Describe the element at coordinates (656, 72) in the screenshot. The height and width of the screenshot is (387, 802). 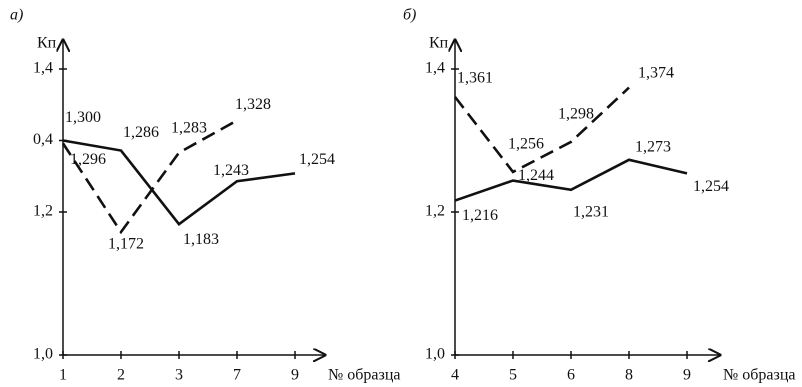
I see `data-label: 1,374` at that location.